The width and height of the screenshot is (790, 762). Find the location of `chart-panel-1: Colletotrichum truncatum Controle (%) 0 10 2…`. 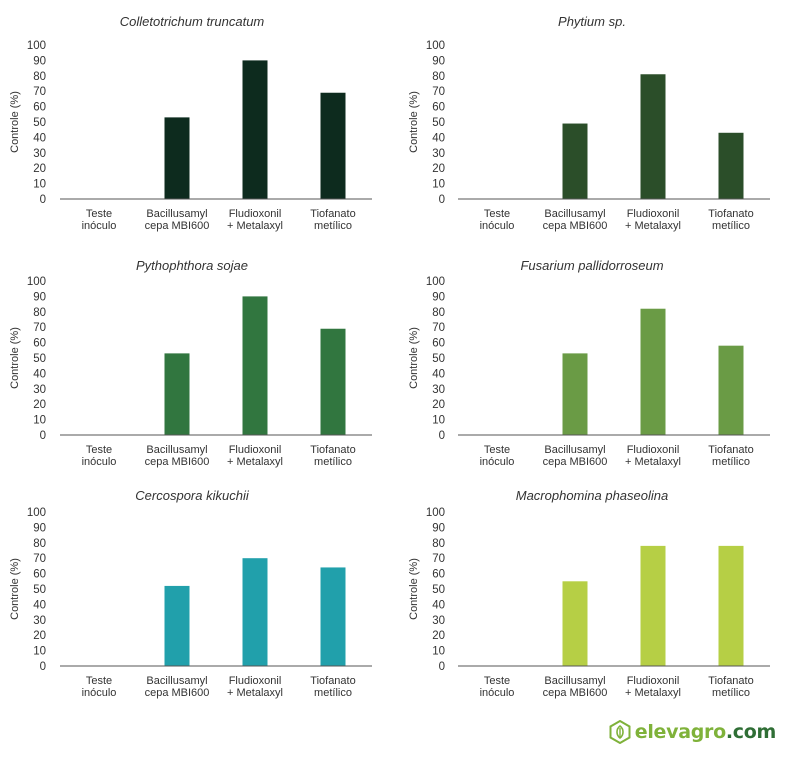

chart-panel-1: Colletotrichum truncatum Controle (%) 0 10 2… is located at coordinates (190, 123).